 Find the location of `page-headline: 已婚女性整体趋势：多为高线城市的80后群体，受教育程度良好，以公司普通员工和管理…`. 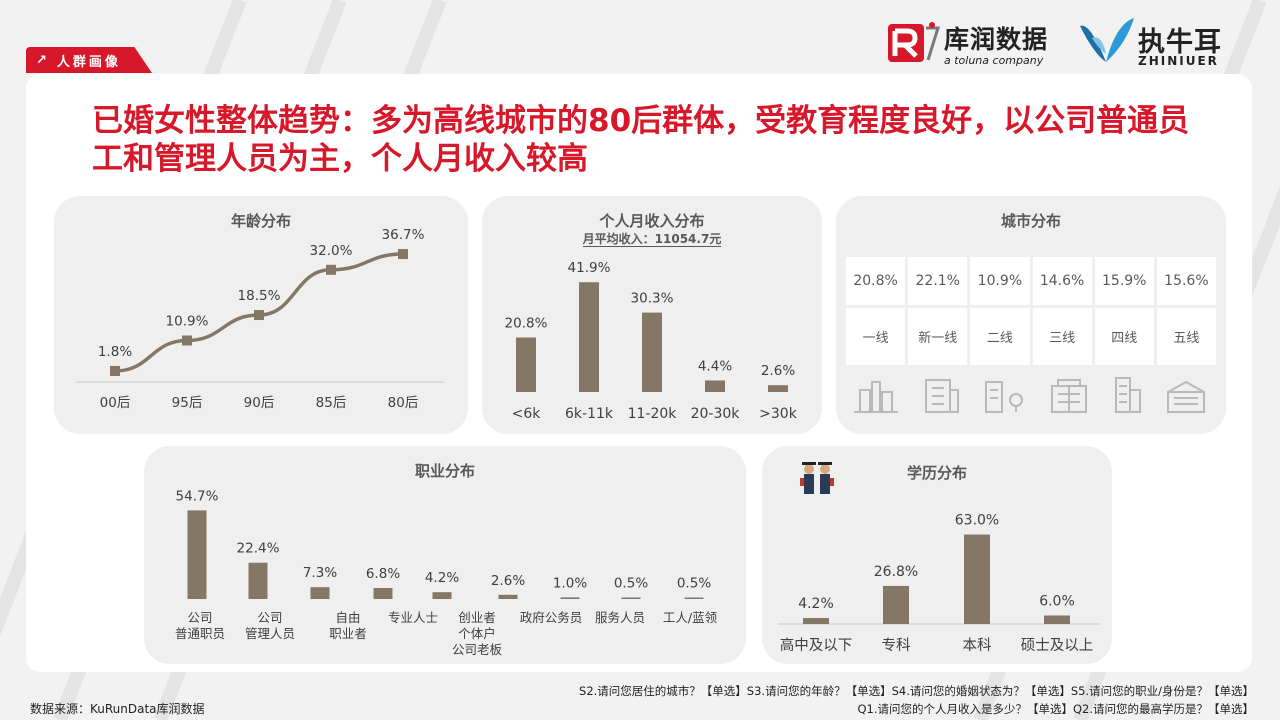

page-headline: 已婚女性整体趋势：多为高线城市的80后群体，受教育程度良好，以公司普通员工和管理… is located at coordinates (641, 140).